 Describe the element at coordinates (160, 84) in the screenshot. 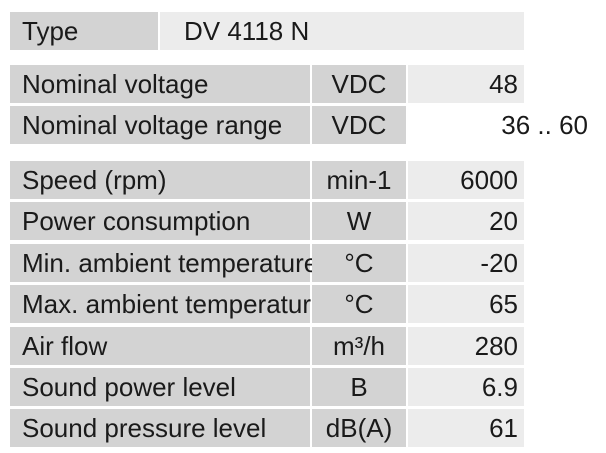

I see `row-label: Nominal voltage` at that location.